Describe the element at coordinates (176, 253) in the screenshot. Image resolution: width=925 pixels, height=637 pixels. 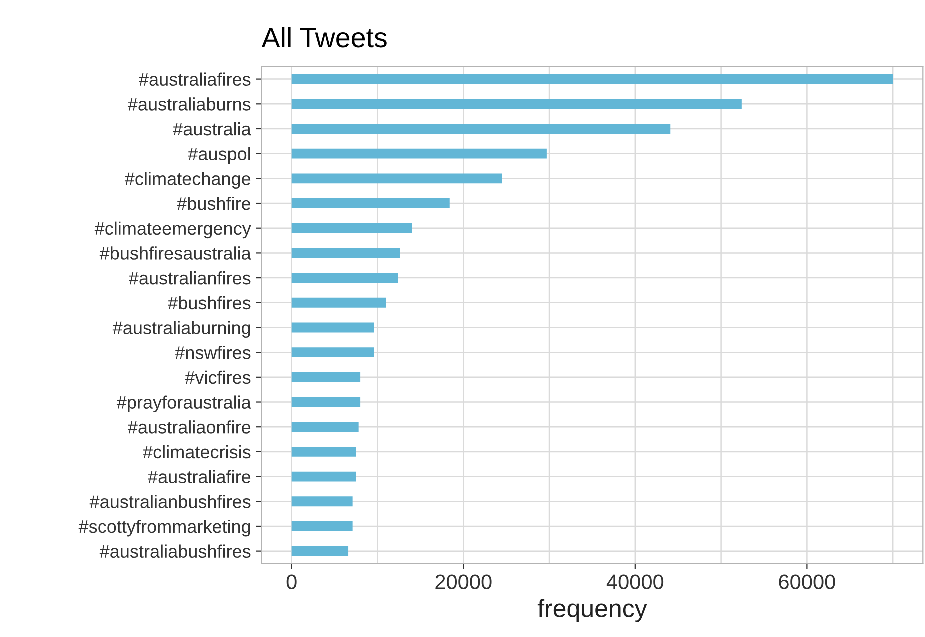
I see `y-tick-label: #bushfiresaustralia` at that location.